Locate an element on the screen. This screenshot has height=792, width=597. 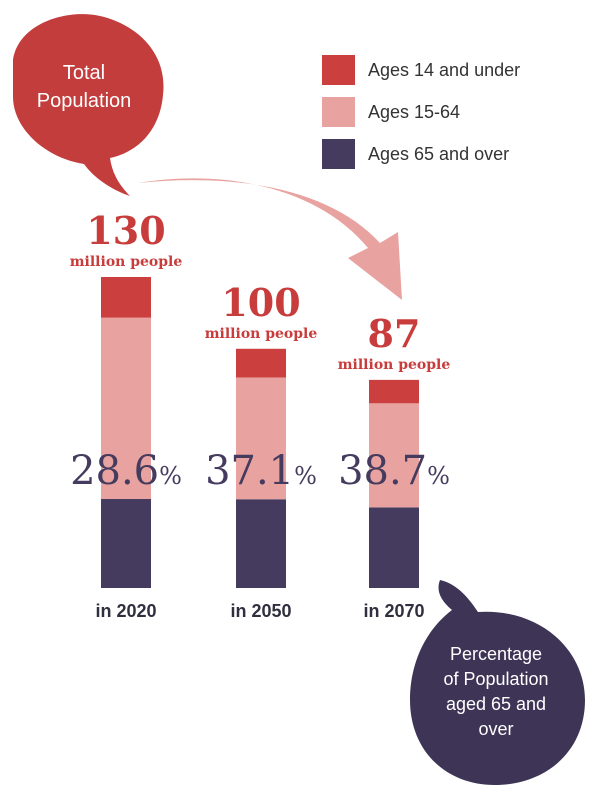
total-population-callout: Total Population is located at coordinates (88, 105).